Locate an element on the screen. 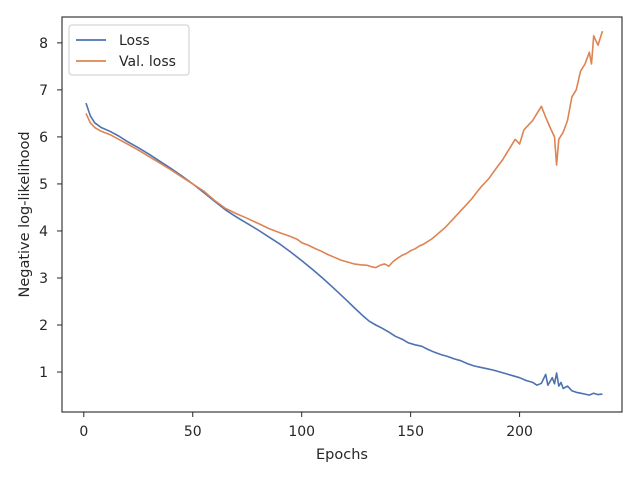  y-tick-label: 7 is located at coordinates (43, 91).